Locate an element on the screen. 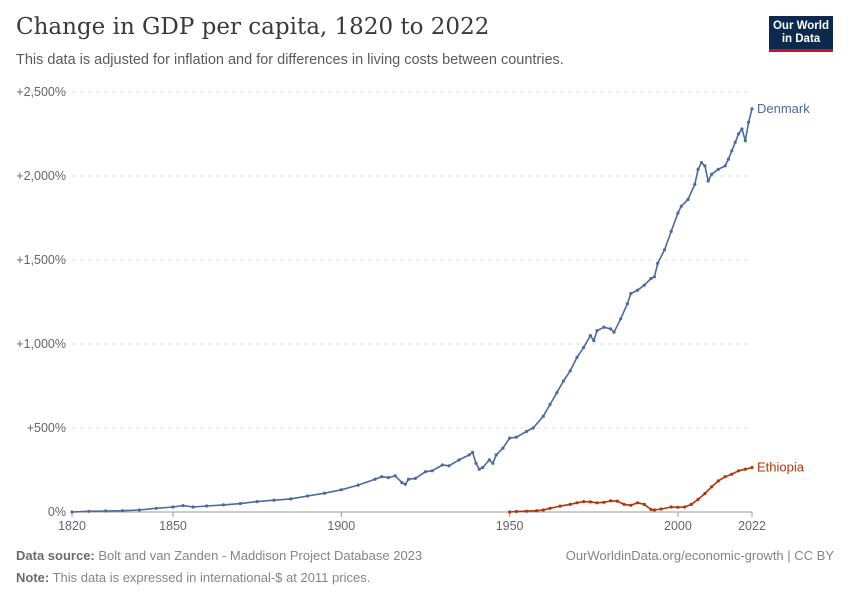  logo-line-2: in Data is located at coordinates (801, 39).